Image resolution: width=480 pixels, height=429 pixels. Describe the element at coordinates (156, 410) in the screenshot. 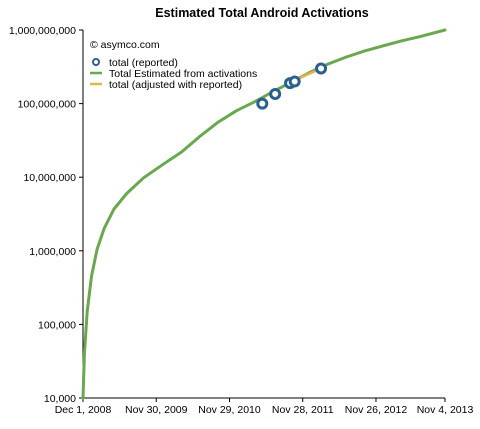

I see `x-tick-label: Nov 30, 2009` at that location.